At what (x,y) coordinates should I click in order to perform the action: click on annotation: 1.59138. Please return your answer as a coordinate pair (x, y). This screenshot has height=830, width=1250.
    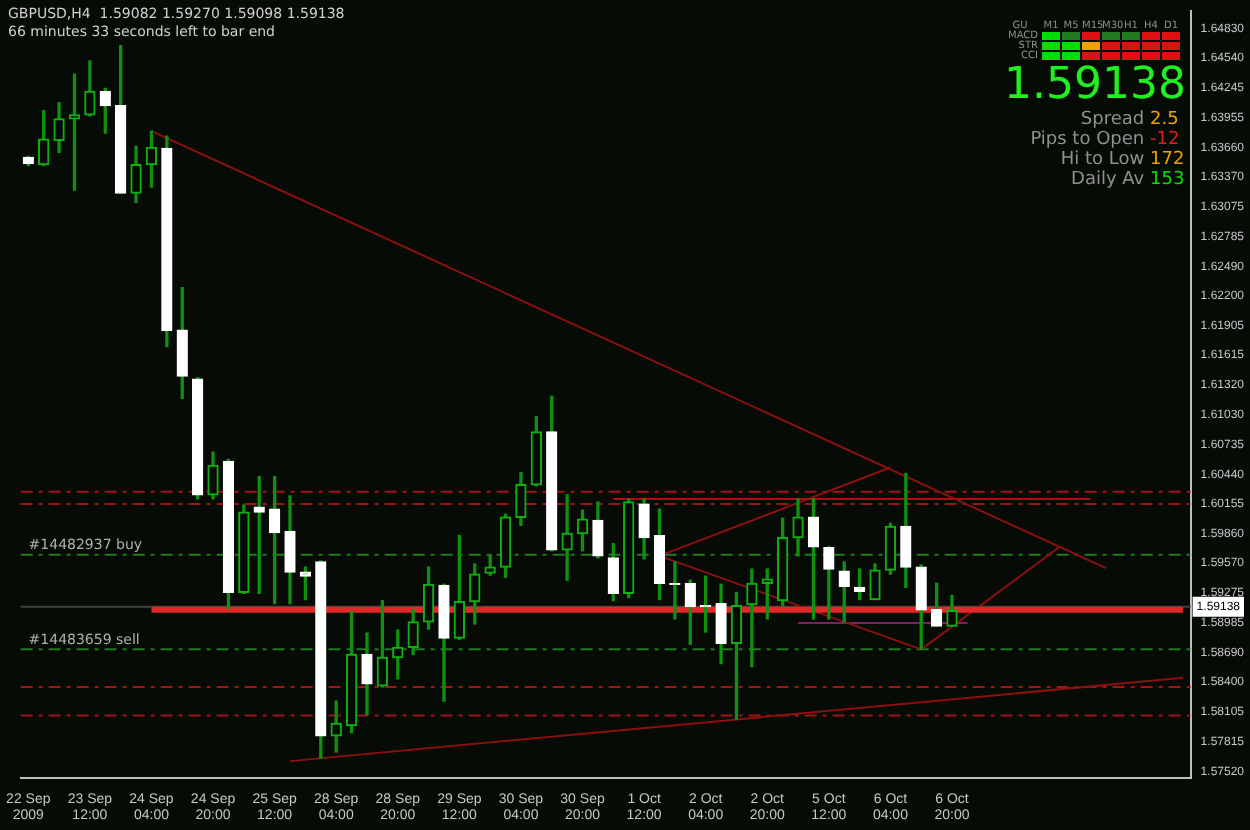
    Looking at the image, I should click on (1095, 85).